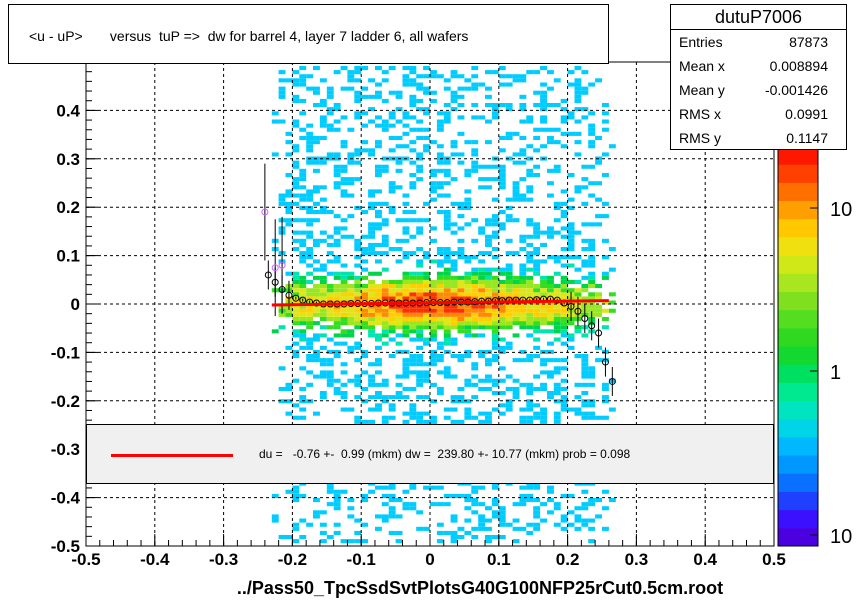 This screenshot has width=860, height=606. I want to click on profile-point, so click(592, 326).